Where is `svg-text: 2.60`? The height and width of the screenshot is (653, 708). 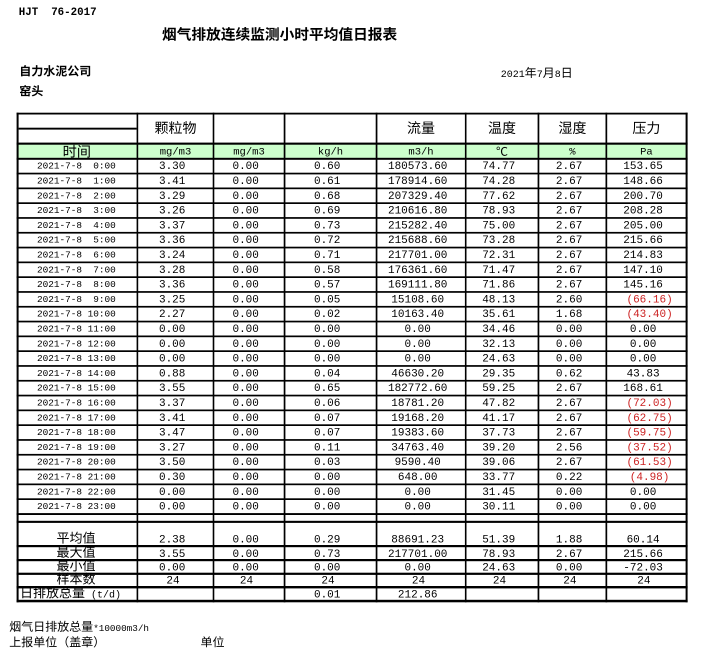 svg-text: 2.60 is located at coordinates (569, 300).